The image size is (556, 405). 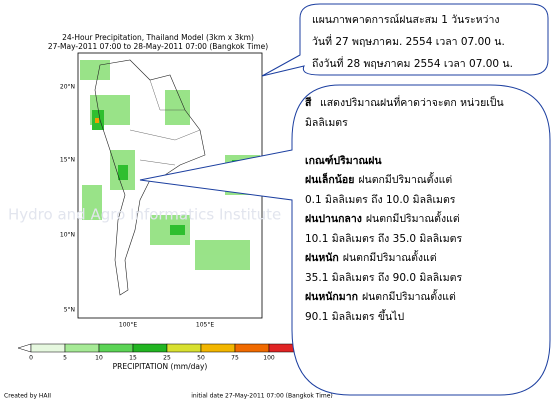 What do you see at coordinates (380, 200) in the screenshot?
I see `level-range: 0.1 มิลลิเมตร ถึง 10.0 มิลลิเมตร` at bounding box center [380, 200].